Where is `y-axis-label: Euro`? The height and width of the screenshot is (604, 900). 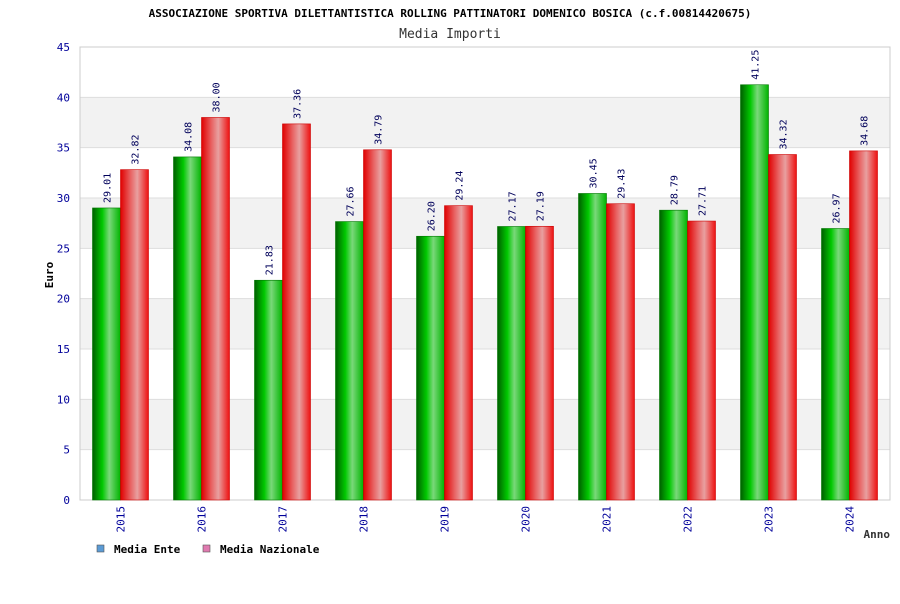
y-axis-label: Euro is located at coordinates (49, 274).